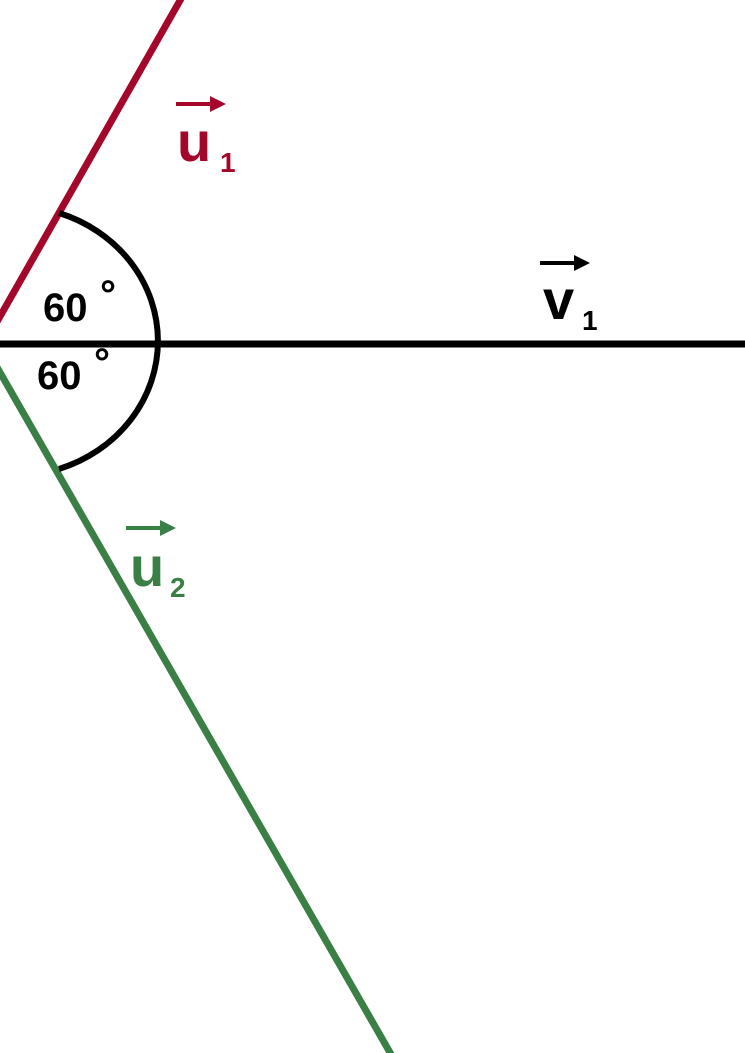 The height and width of the screenshot is (1053, 745). I want to click on lower-angle-label: 60 °, so click(73, 369).